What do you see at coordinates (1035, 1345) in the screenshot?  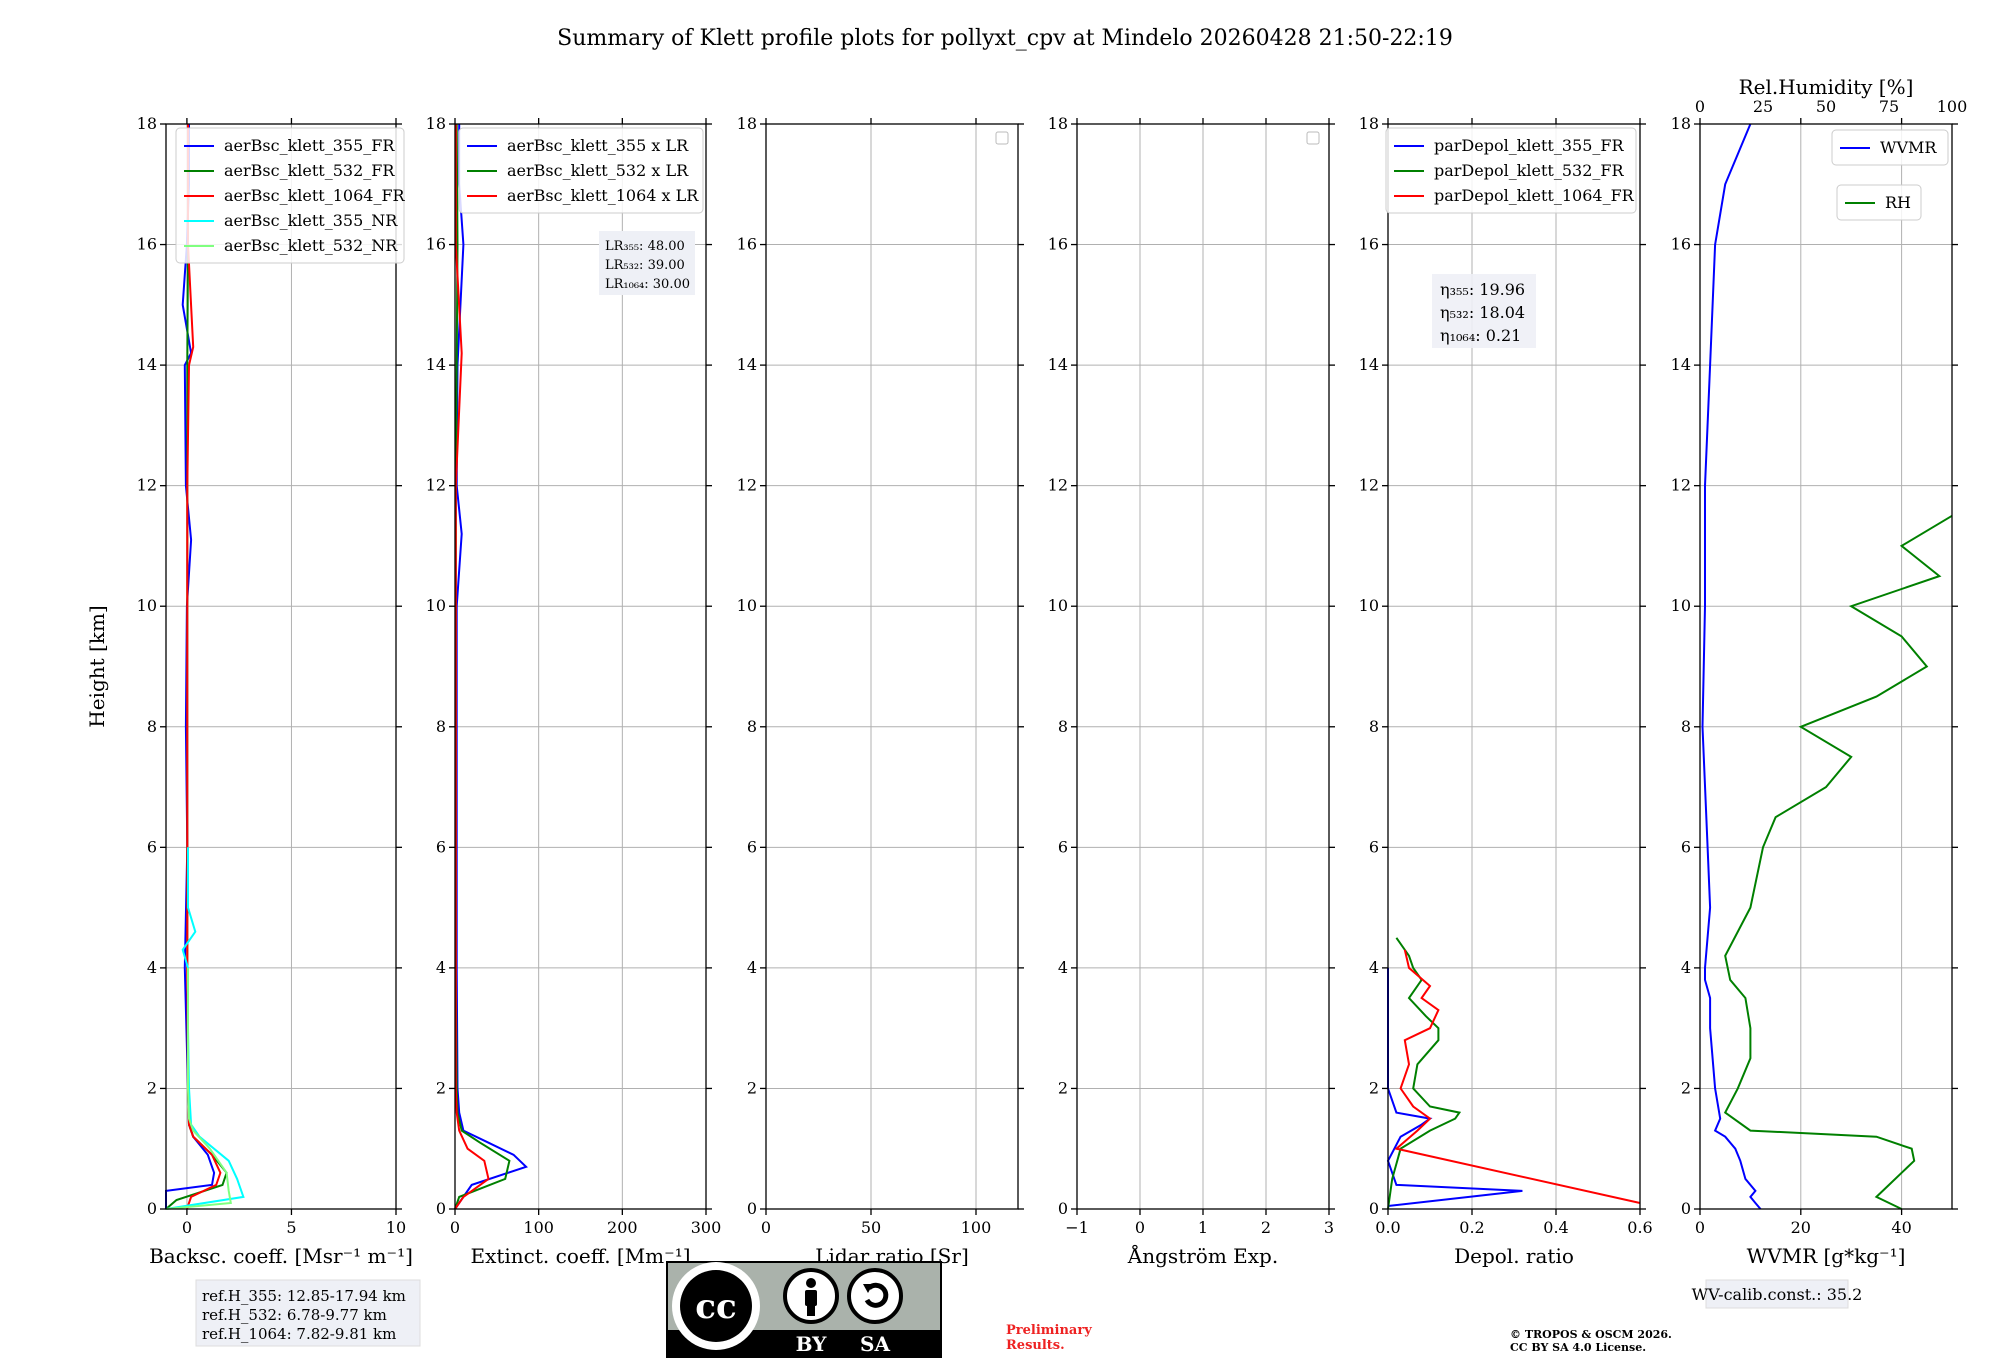 I see `preliminary-line2: Results.` at bounding box center [1035, 1345].